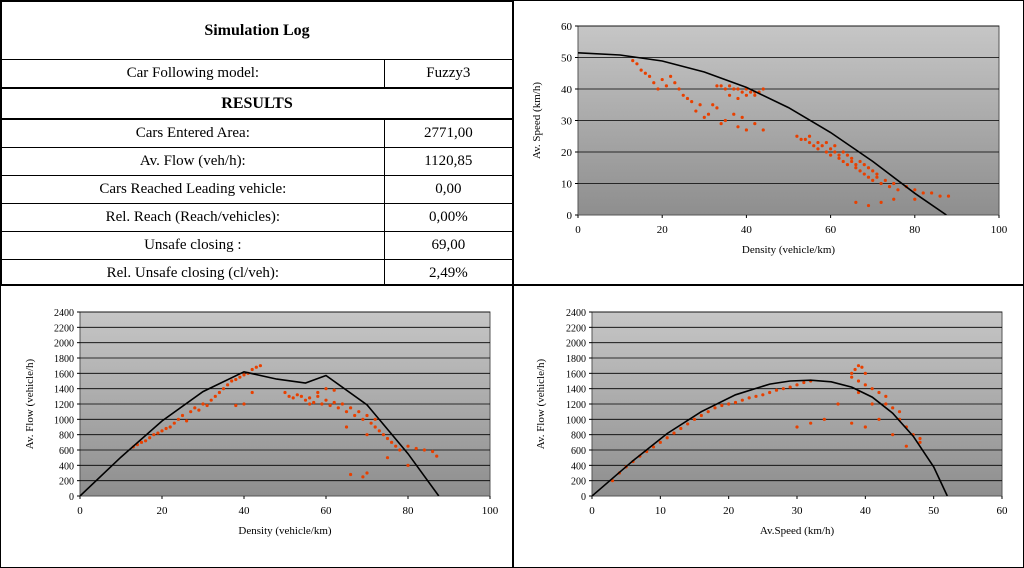  I want to click on y-tick-label: 400, so click(66, 466).